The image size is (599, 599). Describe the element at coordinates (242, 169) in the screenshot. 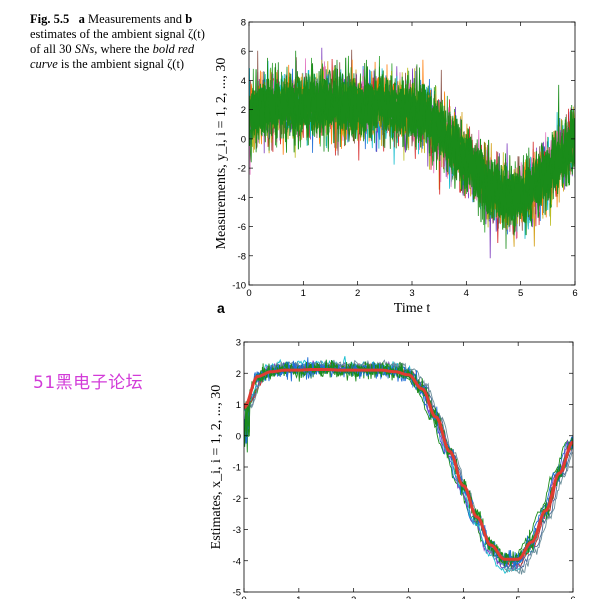

I see `panel-a-ytick-label: -2` at that location.